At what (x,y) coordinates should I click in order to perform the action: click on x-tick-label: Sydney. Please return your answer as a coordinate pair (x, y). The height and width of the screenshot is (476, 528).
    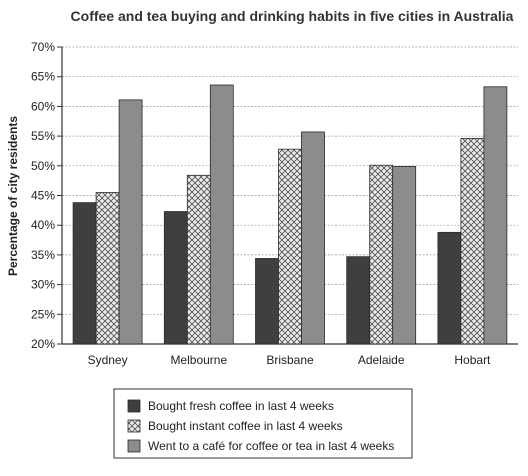
    Looking at the image, I should click on (108, 360).